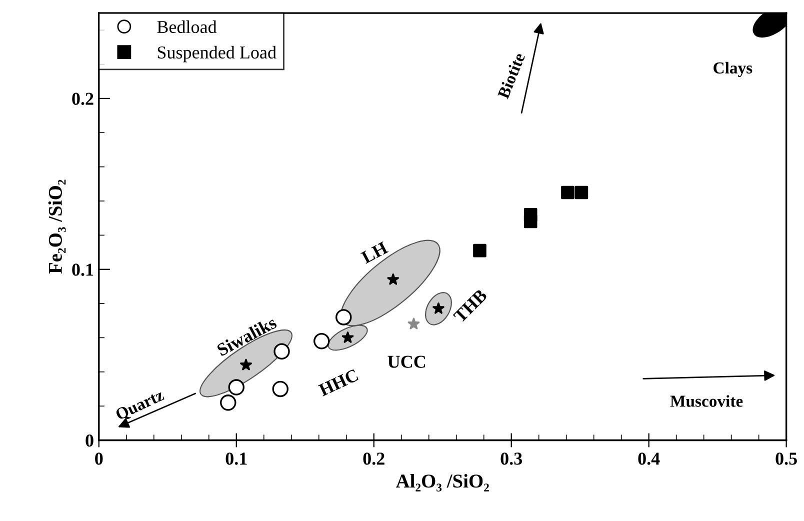 Image resolution: width=804 pixels, height=521 pixels. What do you see at coordinates (373, 458) in the screenshot?
I see `x-tick-label: 0.2` at bounding box center [373, 458].